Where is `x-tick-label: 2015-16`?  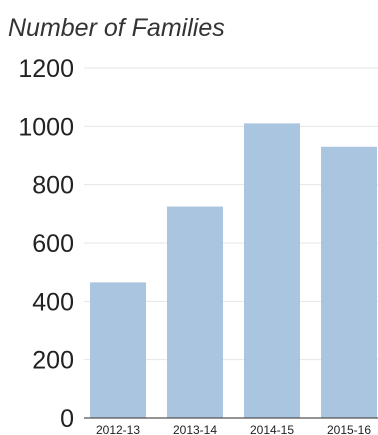 x-tick-label: 2015-16 is located at coordinates (349, 429).